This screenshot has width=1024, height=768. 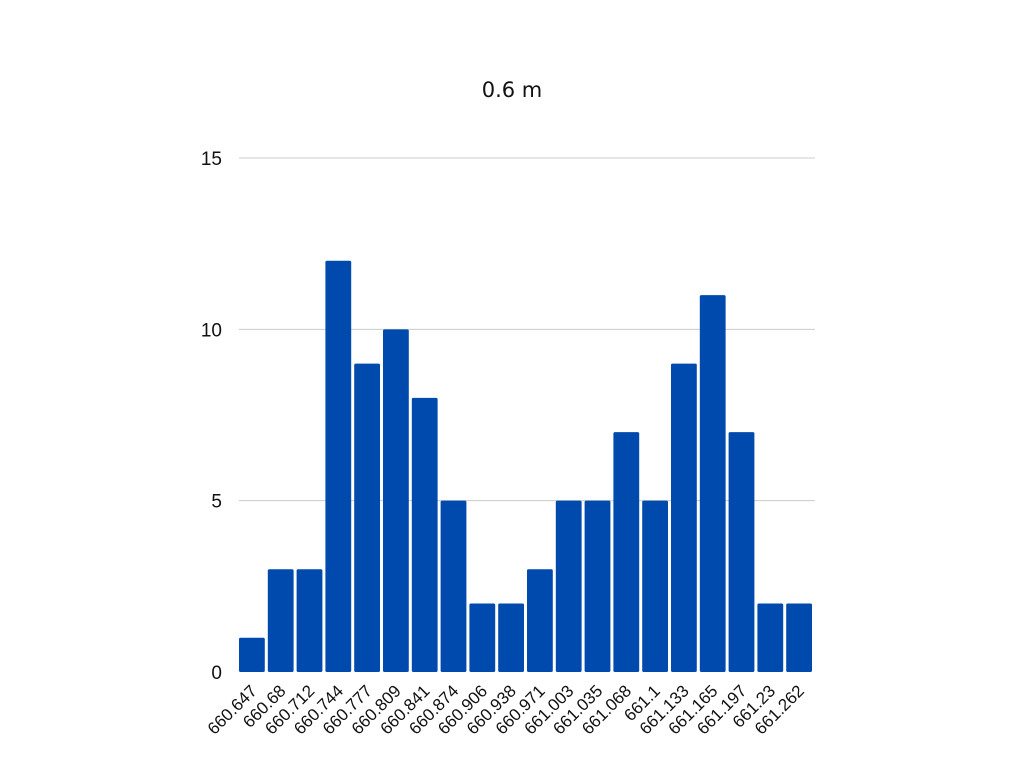 I want to click on y-axis-ticks: 0 5 10 15, so click(x=211, y=416).